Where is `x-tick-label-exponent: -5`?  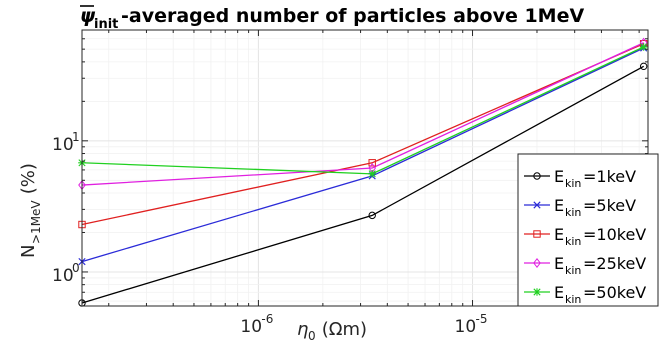 x-tick-label-exponent: -5 is located at coordinates (482, 319).